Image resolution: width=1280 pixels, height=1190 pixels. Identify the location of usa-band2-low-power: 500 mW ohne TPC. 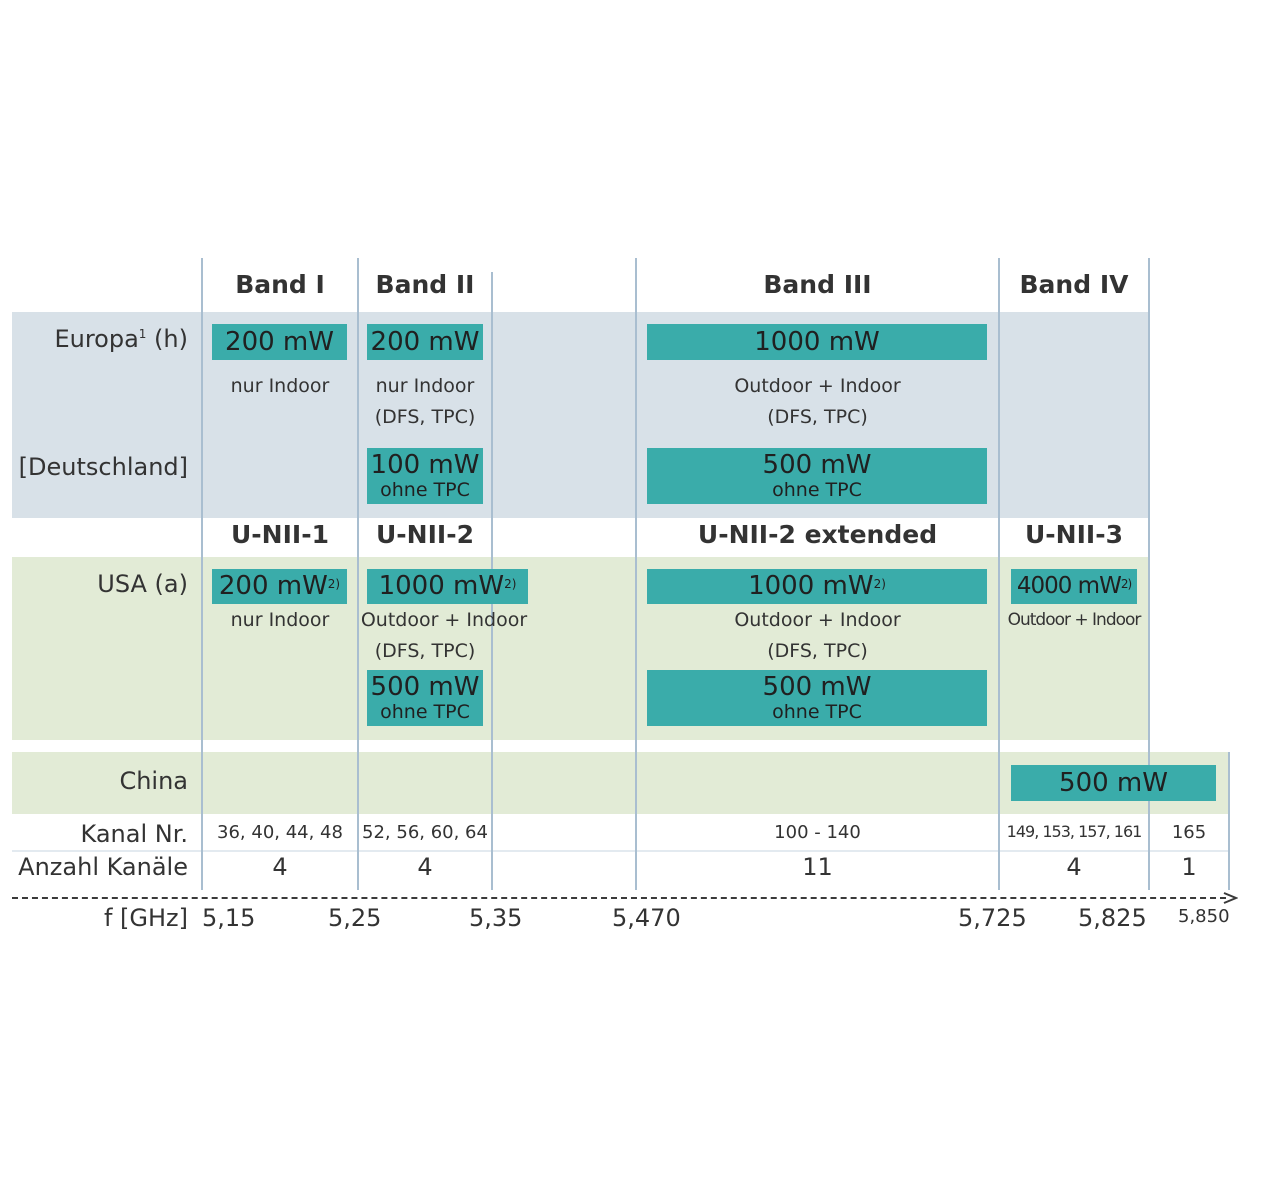
(425, 698).